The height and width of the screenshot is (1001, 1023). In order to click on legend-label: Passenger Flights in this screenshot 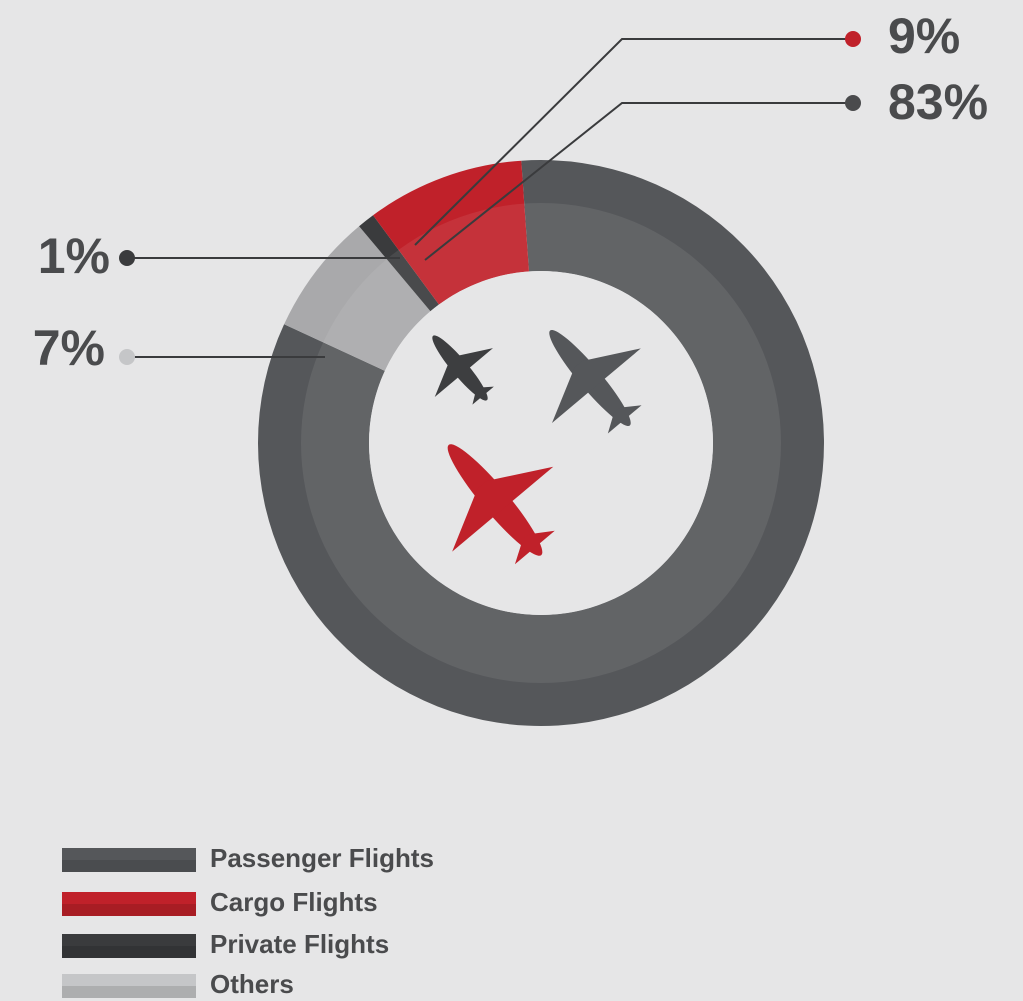, I will do `click(322, 858)`.